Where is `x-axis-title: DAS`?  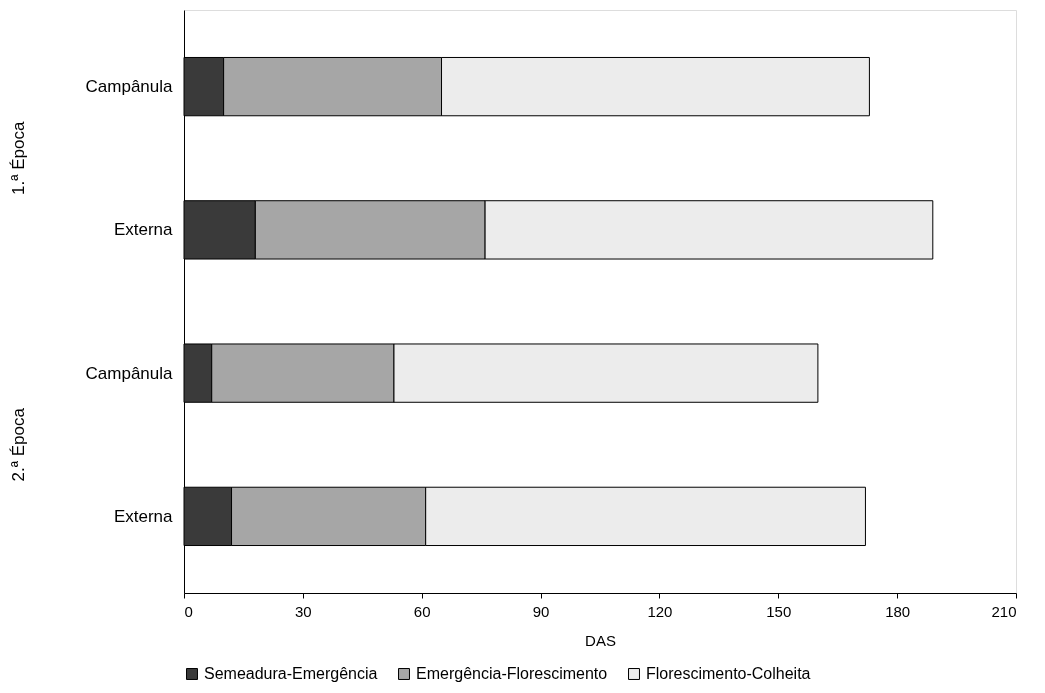 x-axis-title: DAS is located at coordinates (600, 640).